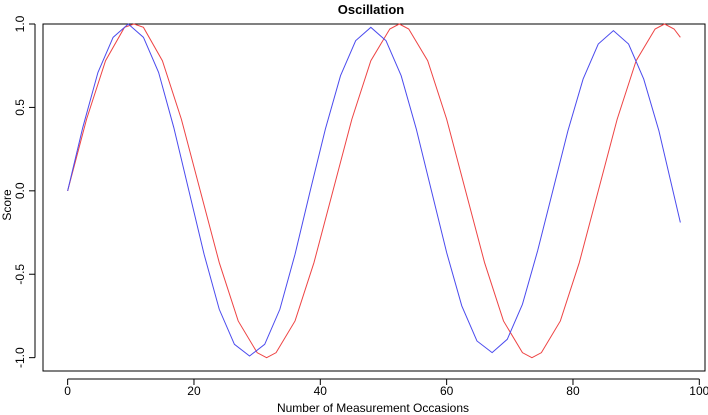  What do you see at coordinates (194, 391) in the screenshot?
I see `x-tick-label: 20` at bounding box center [194, 391].